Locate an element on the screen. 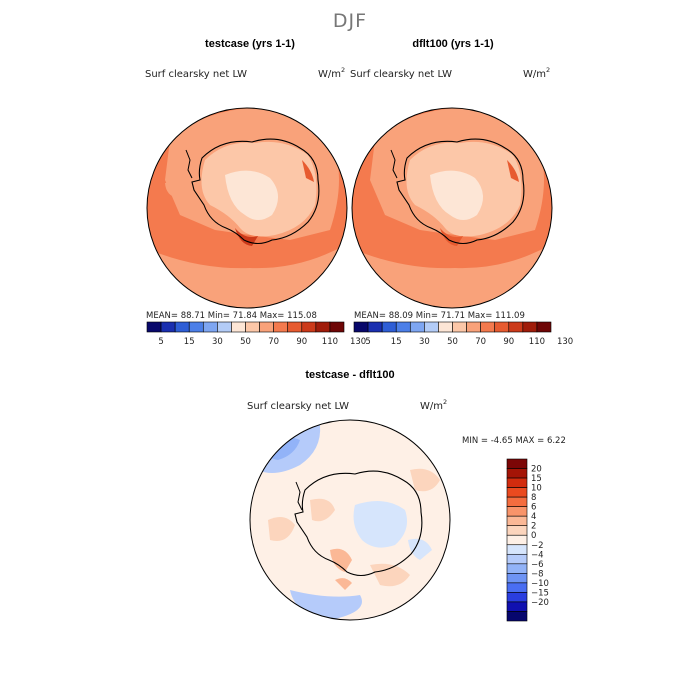  colorbar-tick-label: 0 is located at coordinates (533, 536).